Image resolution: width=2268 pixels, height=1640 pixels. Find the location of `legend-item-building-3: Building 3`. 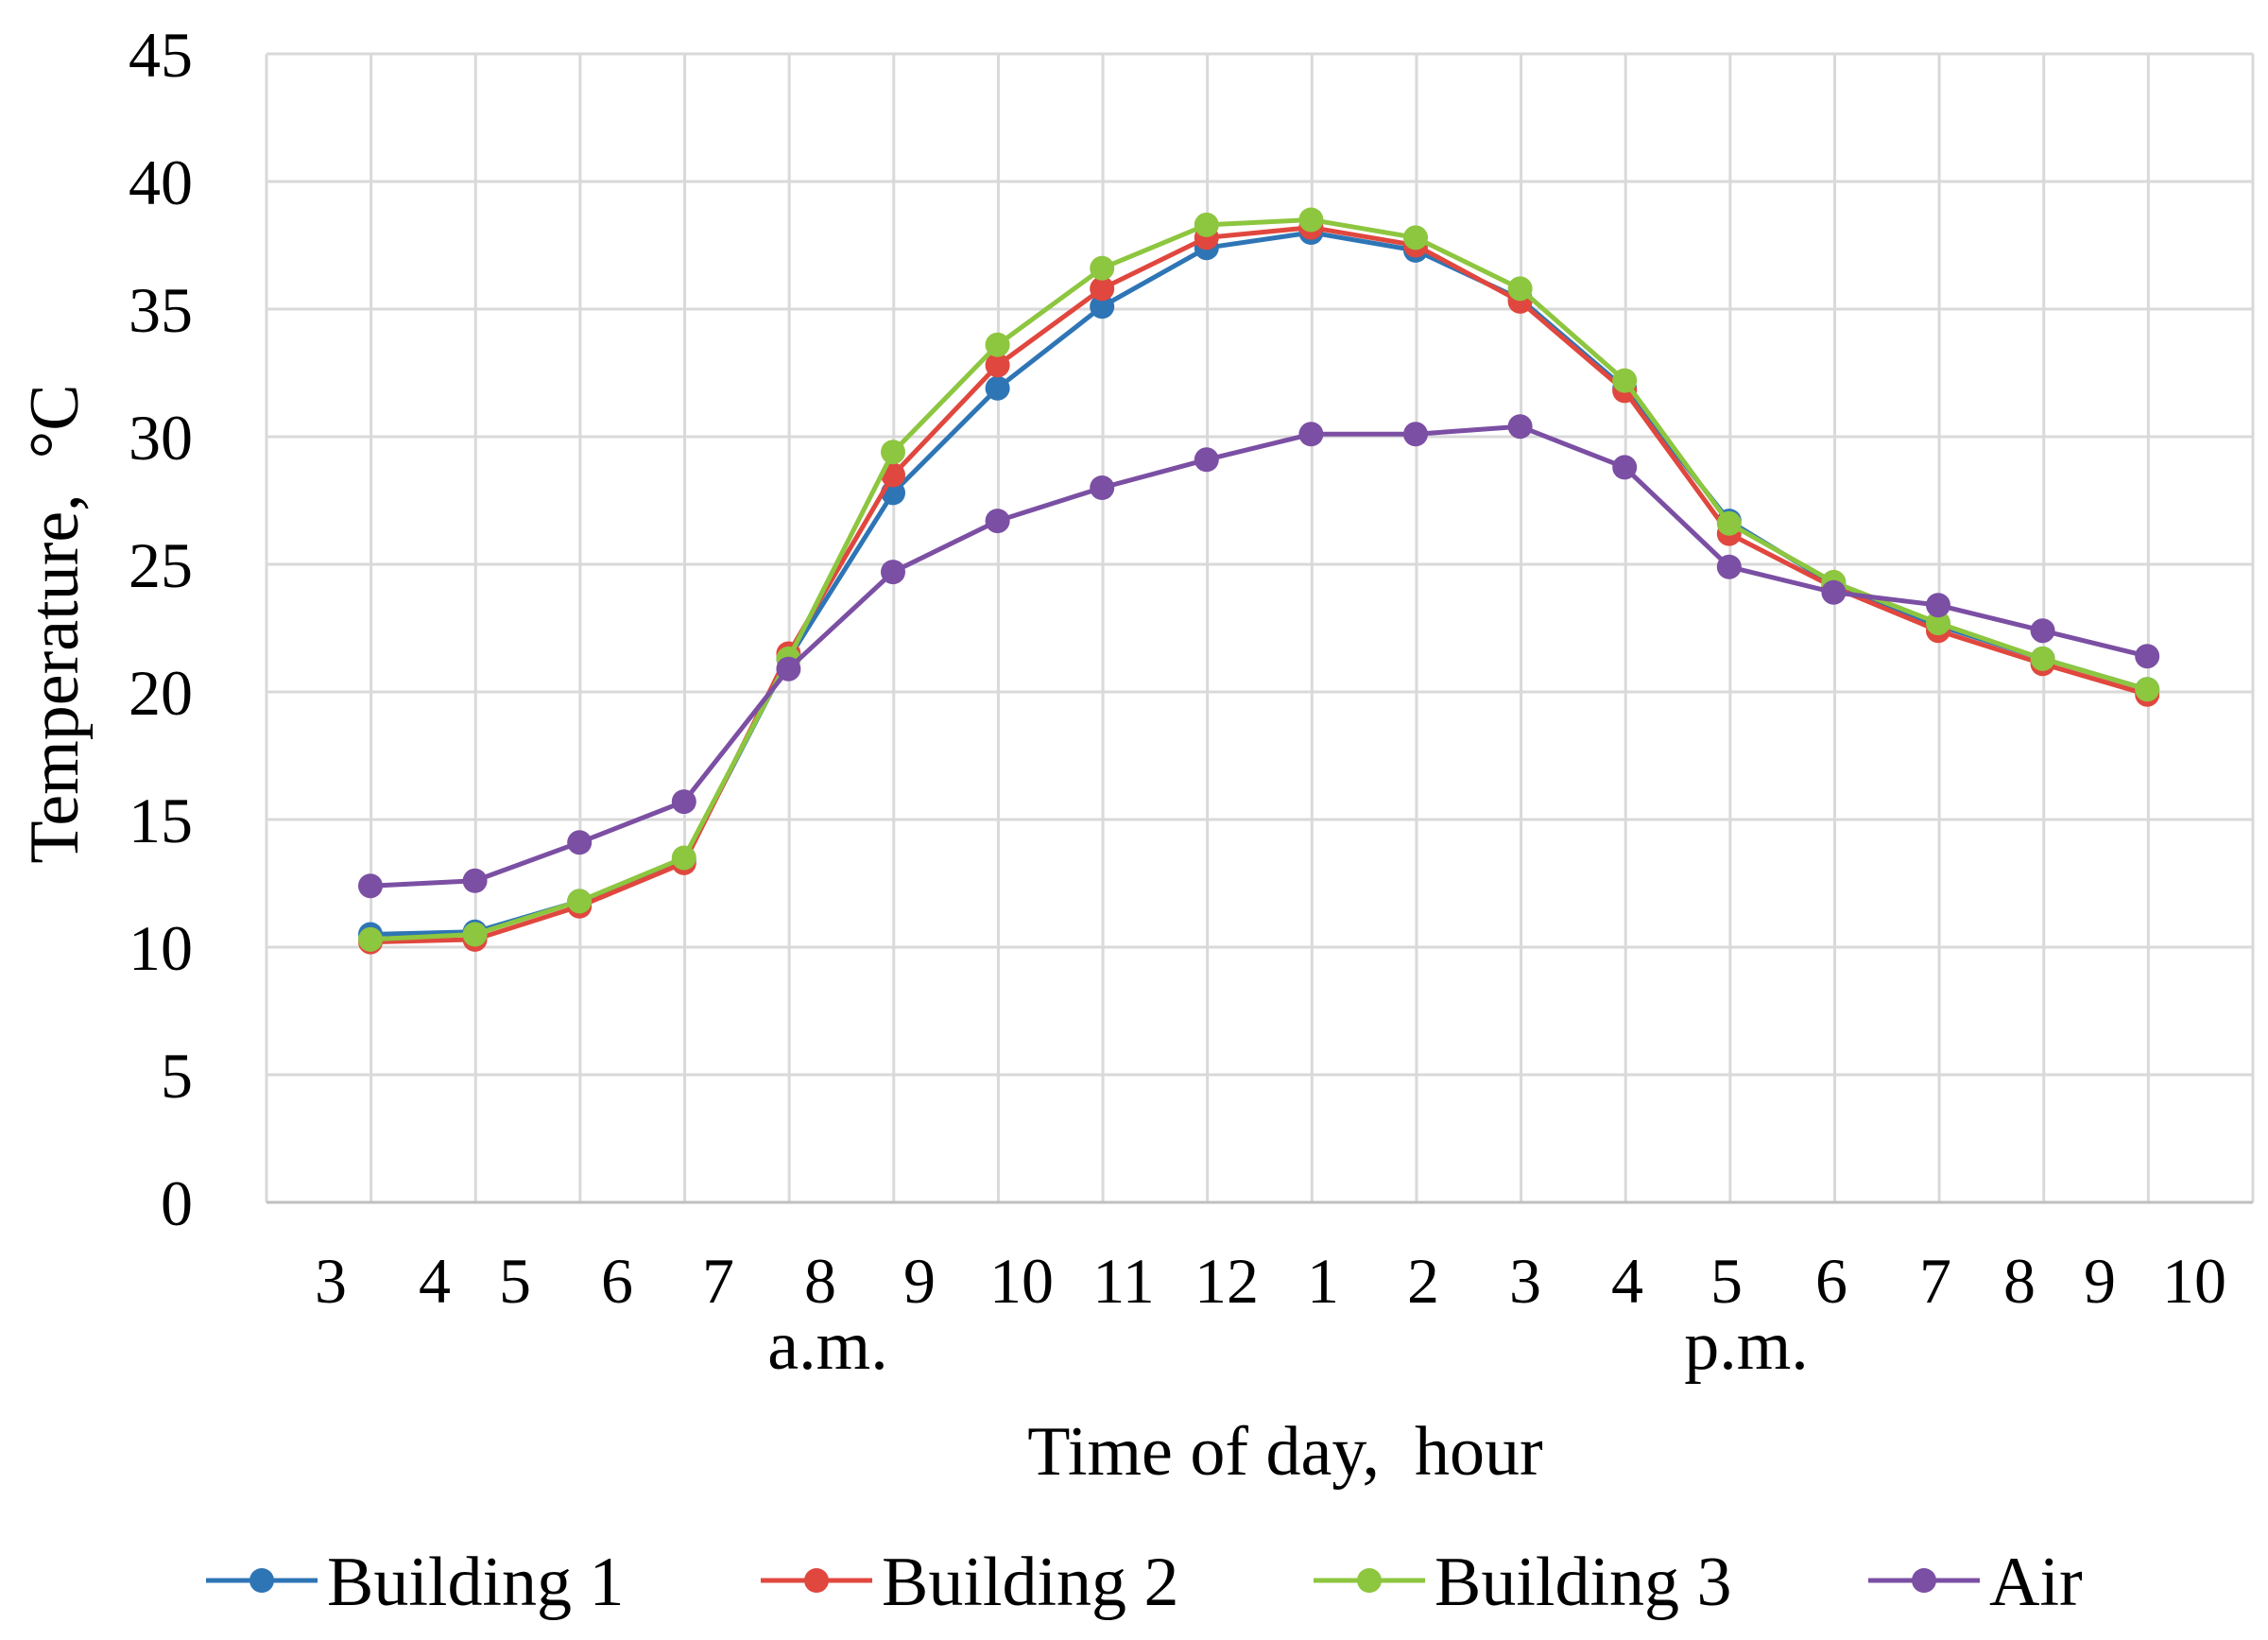

legend-item-building-3: Building 3 is located at coordinates (1523, 1582).